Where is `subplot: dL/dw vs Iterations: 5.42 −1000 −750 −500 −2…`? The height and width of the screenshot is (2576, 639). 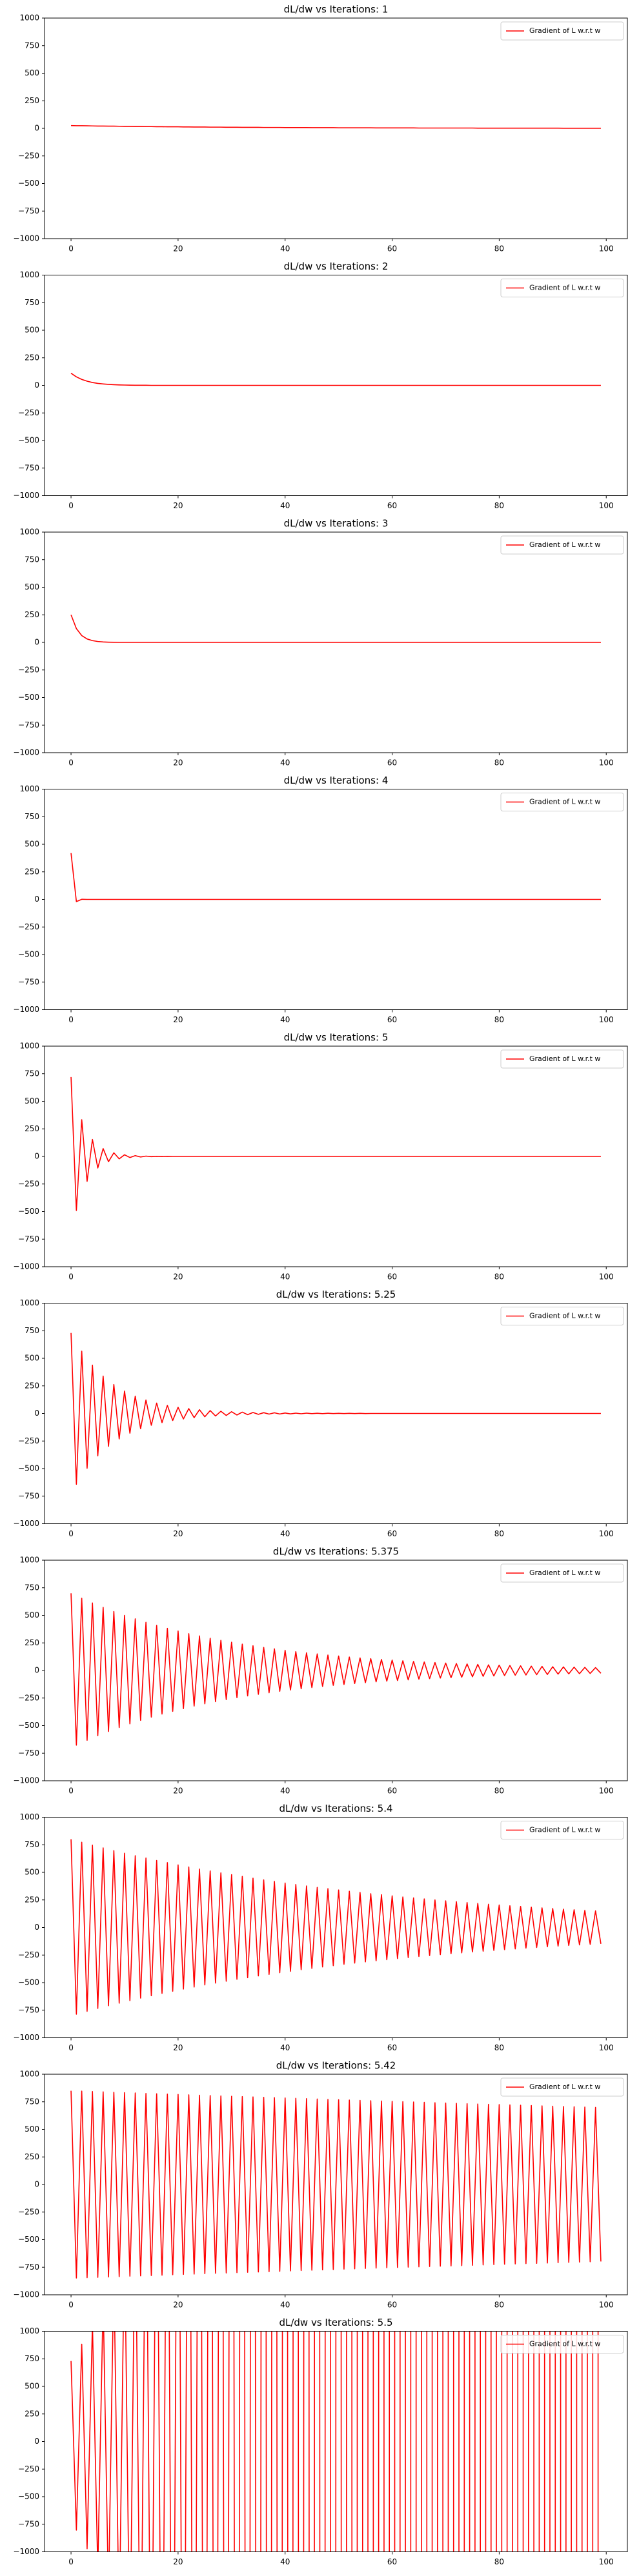 subplot: dL/dw vs Iterations: 5.42 −1000 −750 −500 −2… is located at coordinates (320, 2185).